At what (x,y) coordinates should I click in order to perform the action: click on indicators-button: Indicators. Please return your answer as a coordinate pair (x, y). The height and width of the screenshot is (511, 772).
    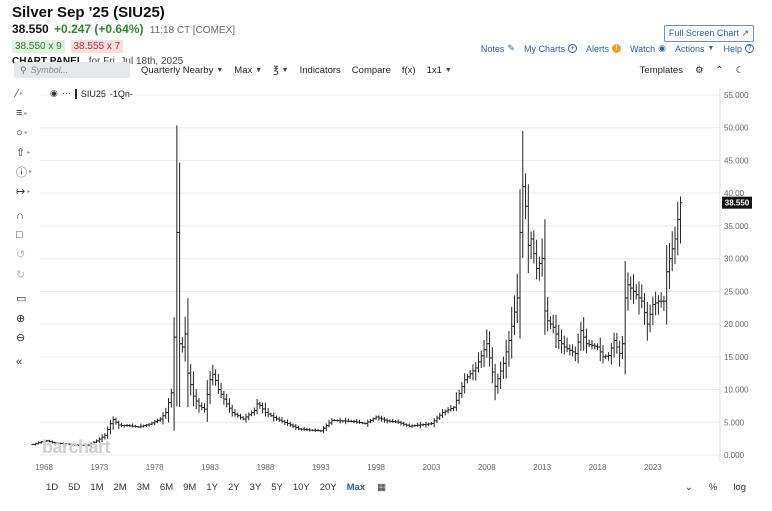
    Looking at the image, I should click on (320, 70).